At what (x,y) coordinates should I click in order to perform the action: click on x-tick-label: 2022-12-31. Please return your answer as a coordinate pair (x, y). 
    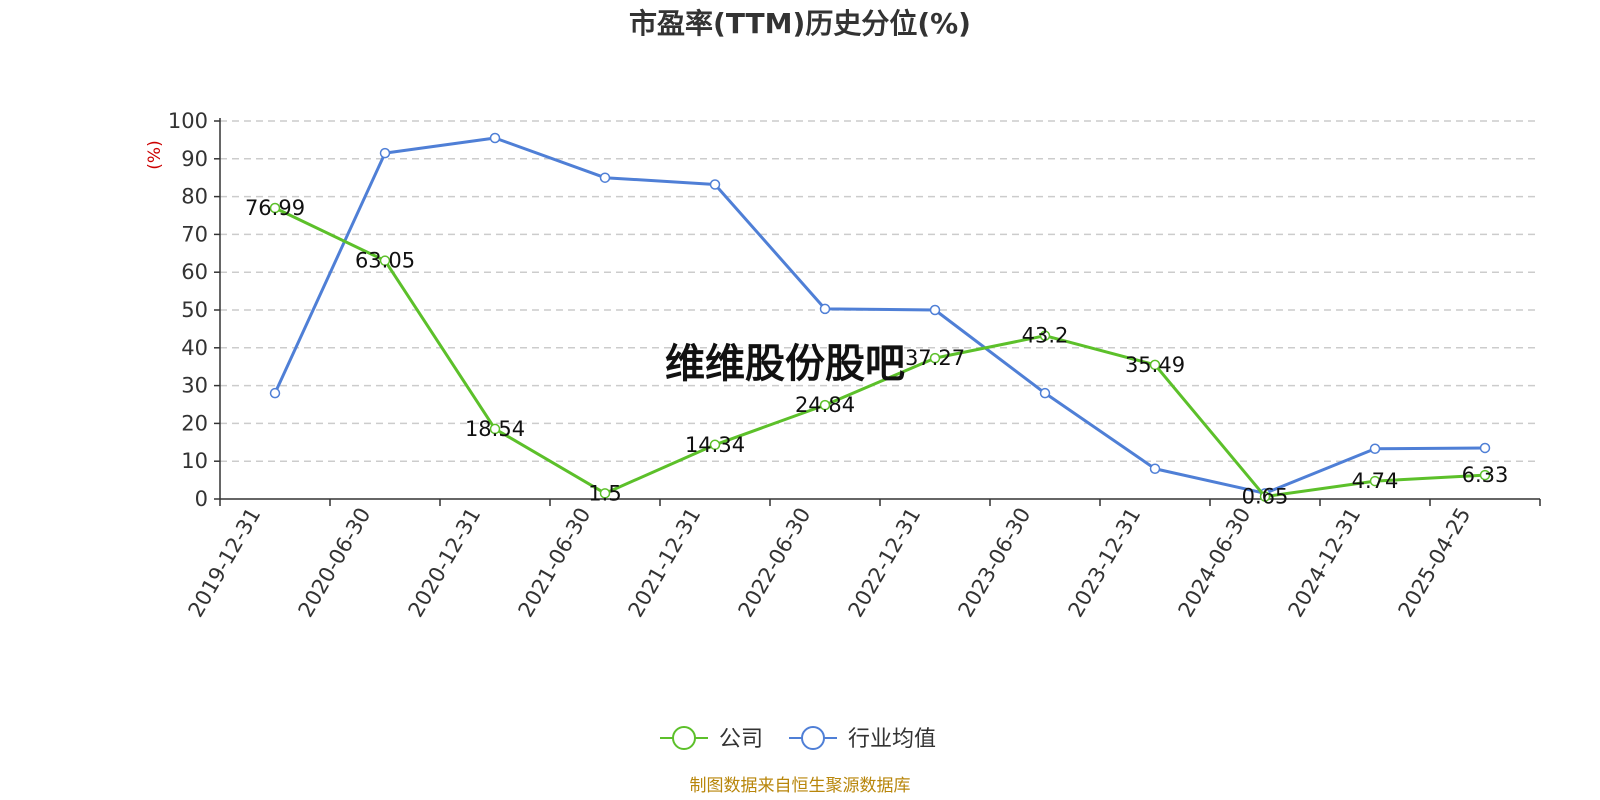
    Looking at the image, I should click on (885, 563).